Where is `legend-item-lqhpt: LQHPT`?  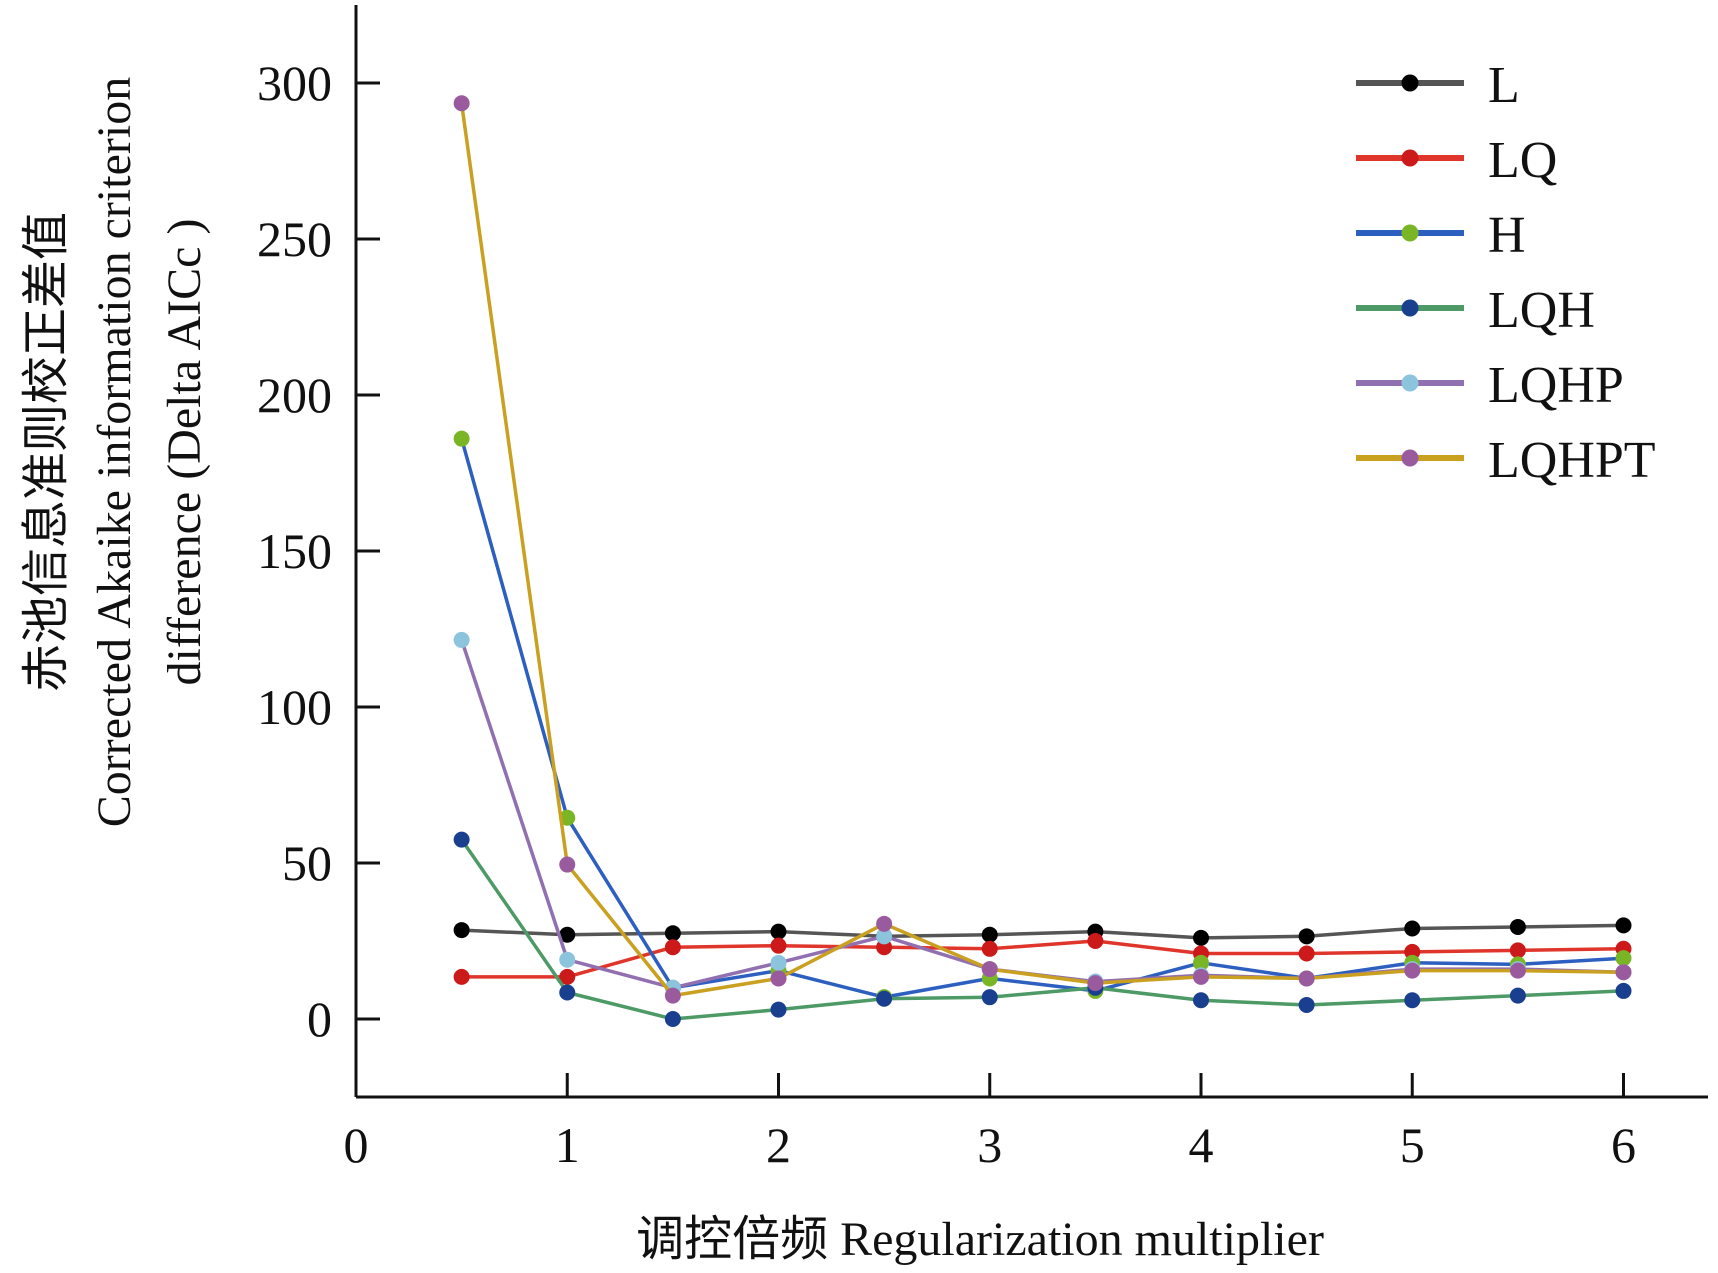 legend-item-lqhpt: LQHPT is located at coordinates (1506, 460).